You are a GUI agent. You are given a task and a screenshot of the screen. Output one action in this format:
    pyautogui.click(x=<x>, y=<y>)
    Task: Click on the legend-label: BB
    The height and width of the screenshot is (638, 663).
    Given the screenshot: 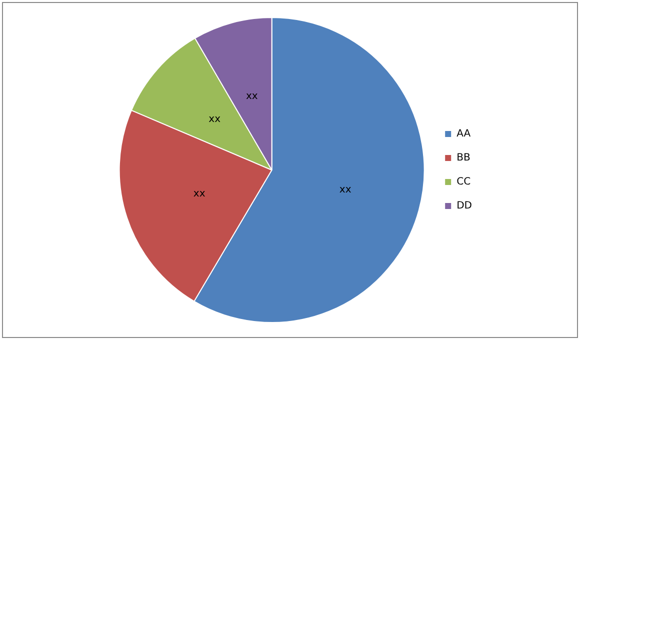 What is the action you would take?
    pyautogui.click(x=463, y=158)
    